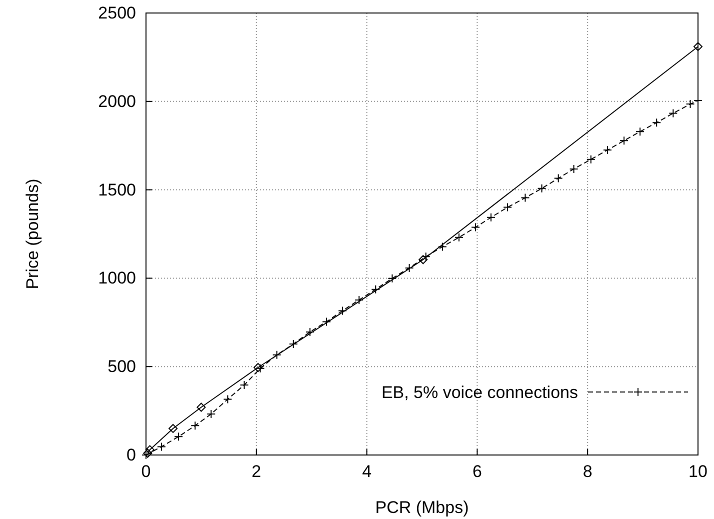  What do you see at coordinates (131, 454) in the screenshot?
I see `y-tick-label: 0` at bounding box center [131, 454].